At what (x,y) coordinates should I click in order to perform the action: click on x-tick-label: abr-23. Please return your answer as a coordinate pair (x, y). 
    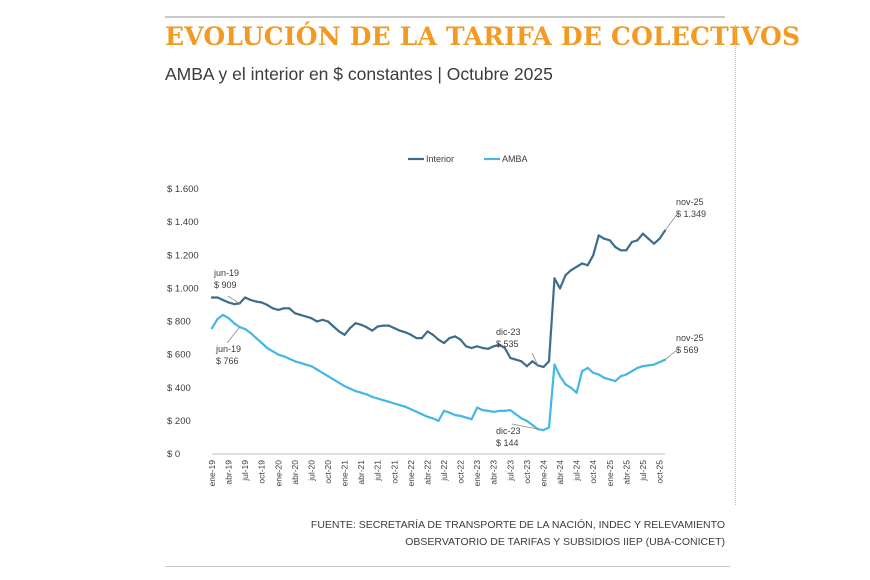
    Looking at the image, I should click on (494, 472).